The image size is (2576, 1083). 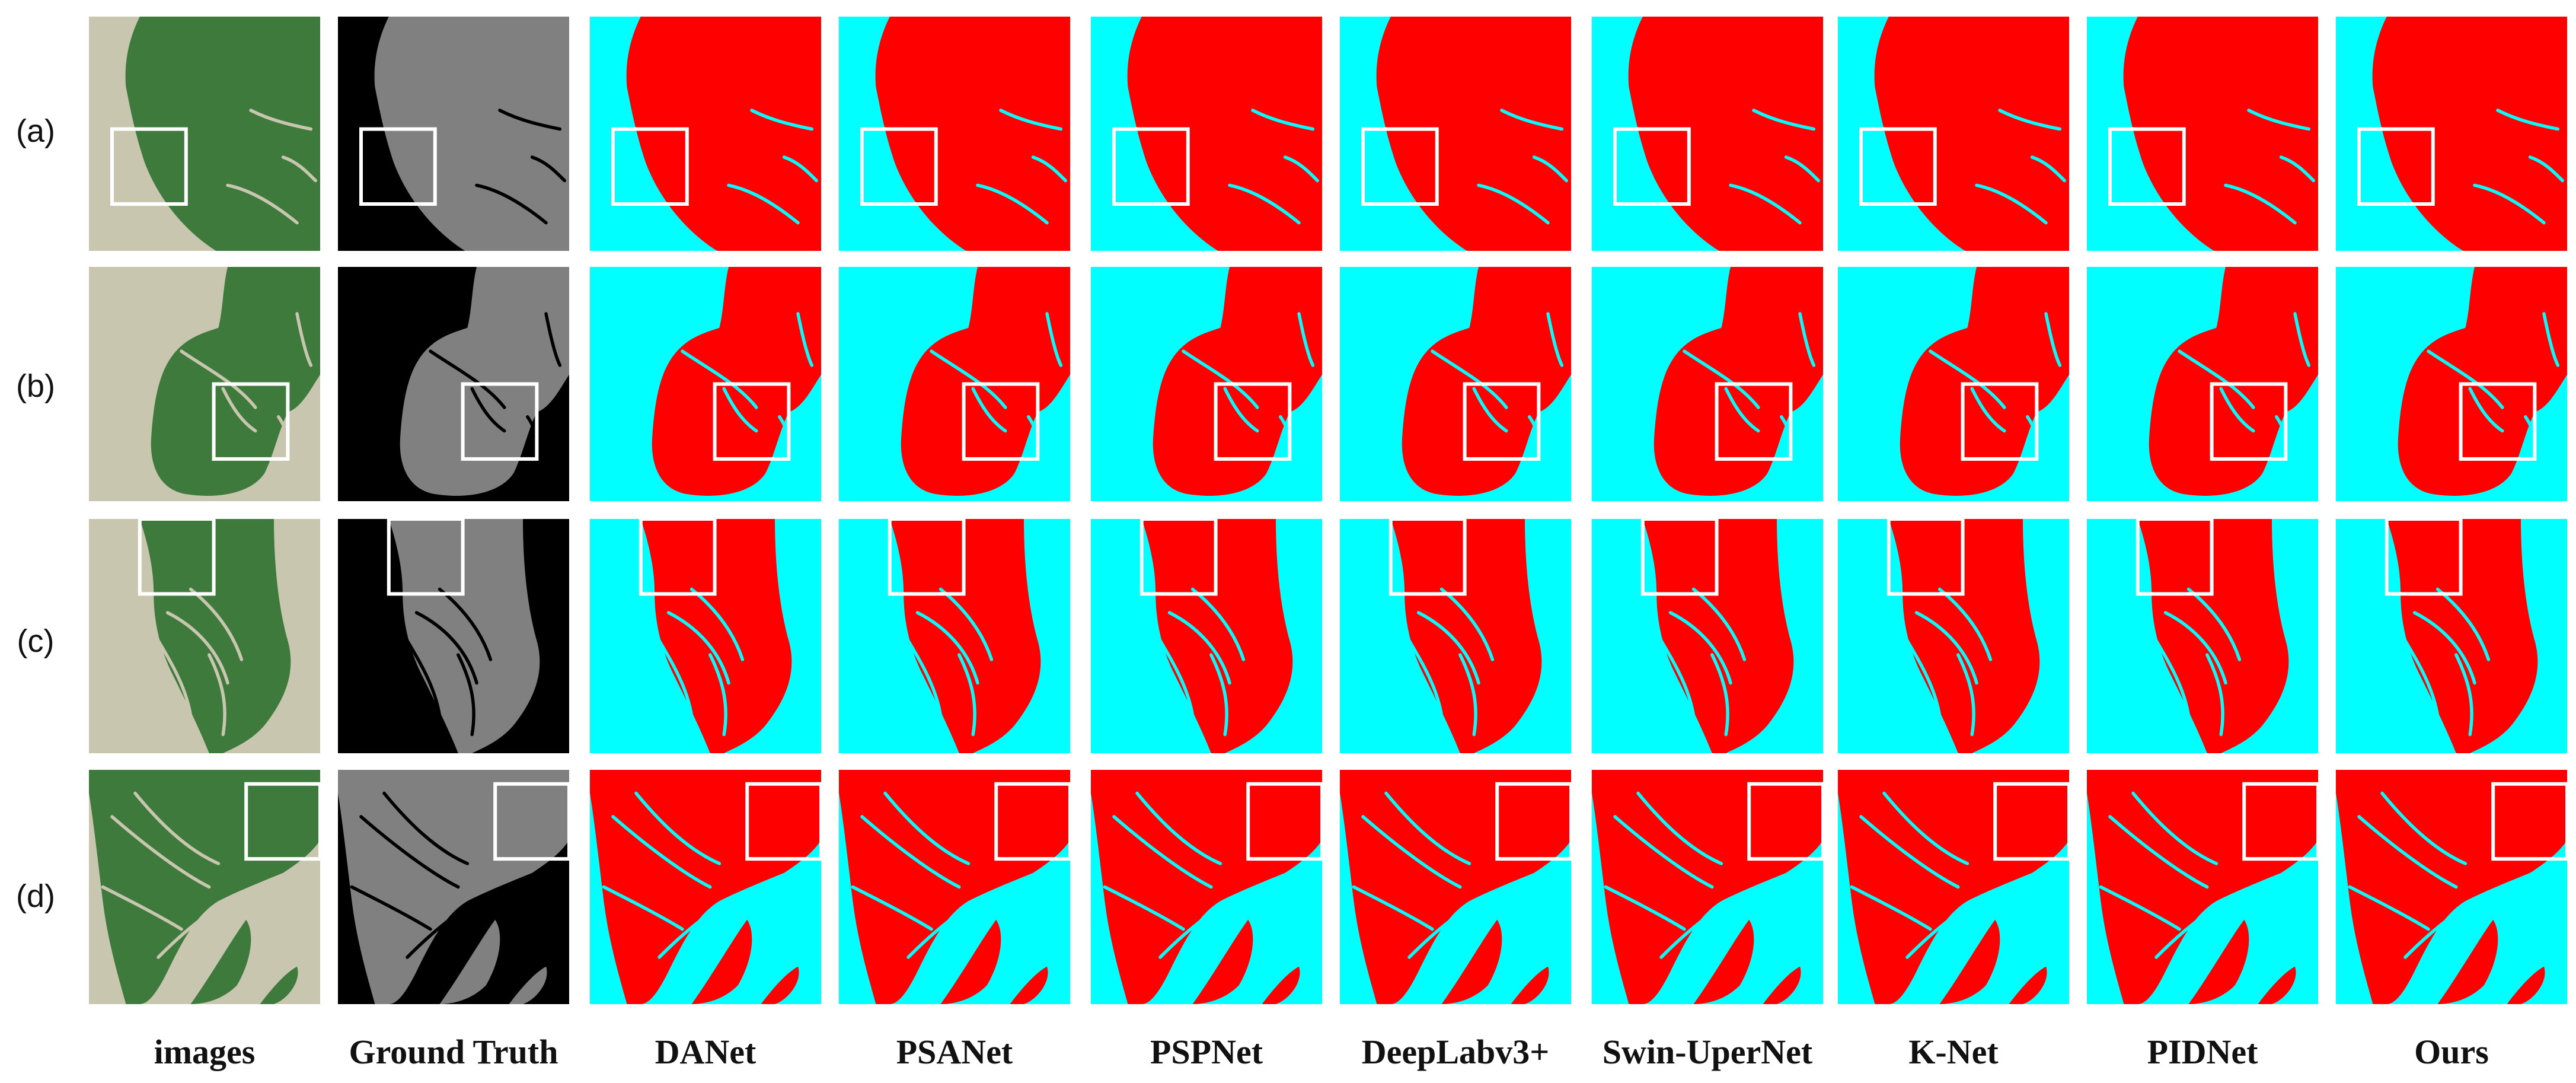 What do you see at coordinates (35, 386) in the screenshot?
I see `row-label-b: (b)` at bounding box center [35, 386].